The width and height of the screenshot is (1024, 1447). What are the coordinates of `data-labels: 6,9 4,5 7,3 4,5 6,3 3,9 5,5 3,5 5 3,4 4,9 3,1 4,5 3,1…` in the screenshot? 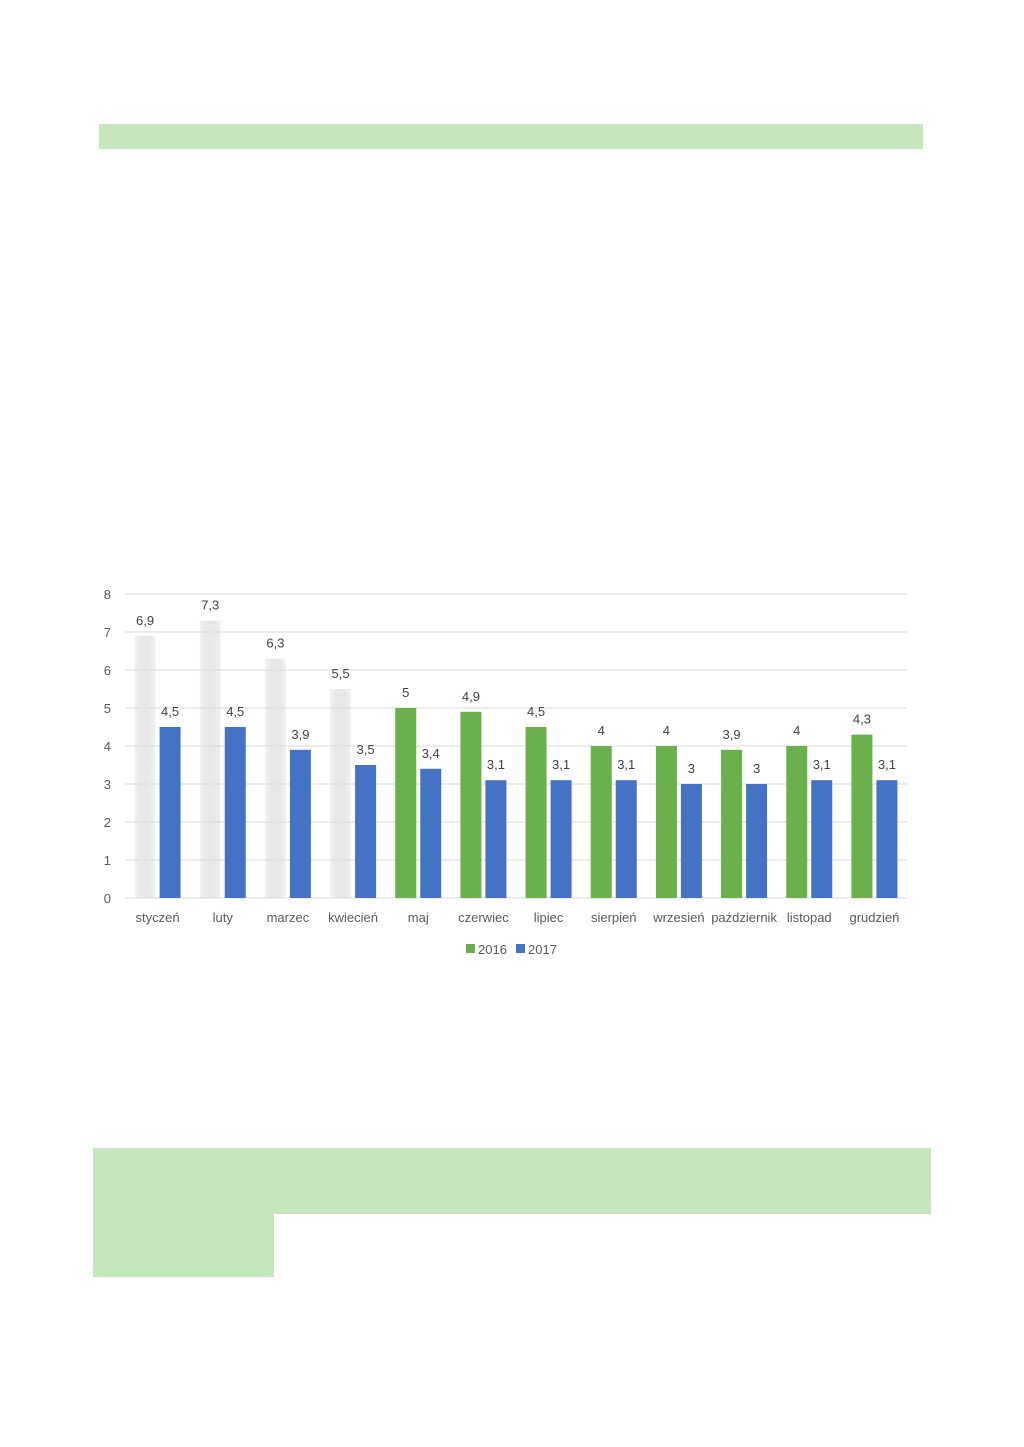 It's located at (516, 687).